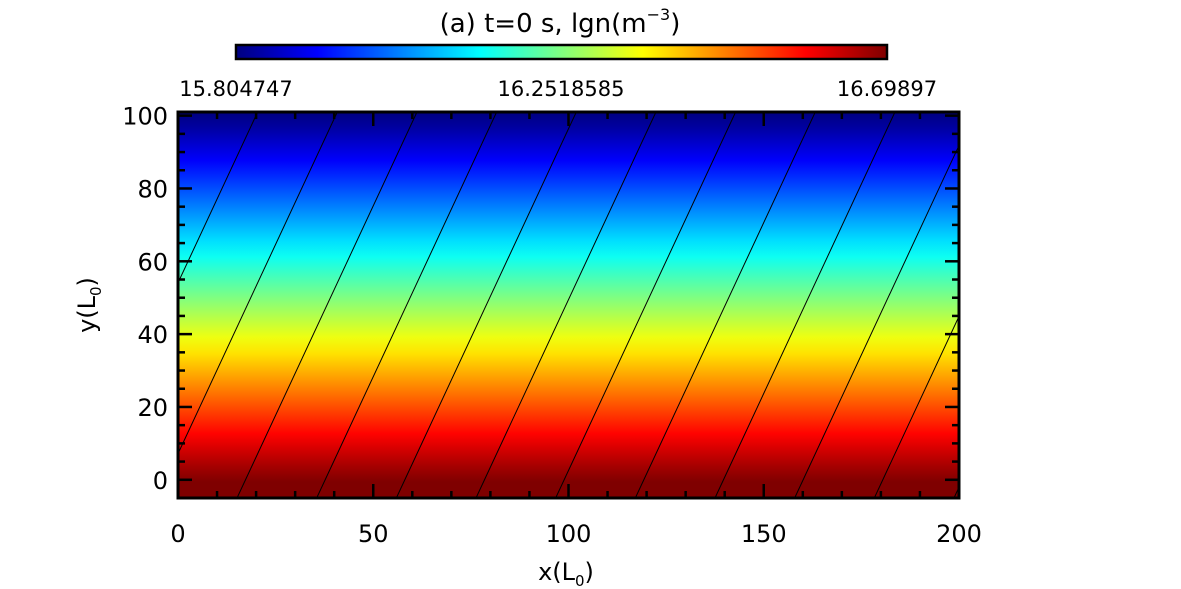  I want to click on x-axis-label-end: ), so click(589, 572).